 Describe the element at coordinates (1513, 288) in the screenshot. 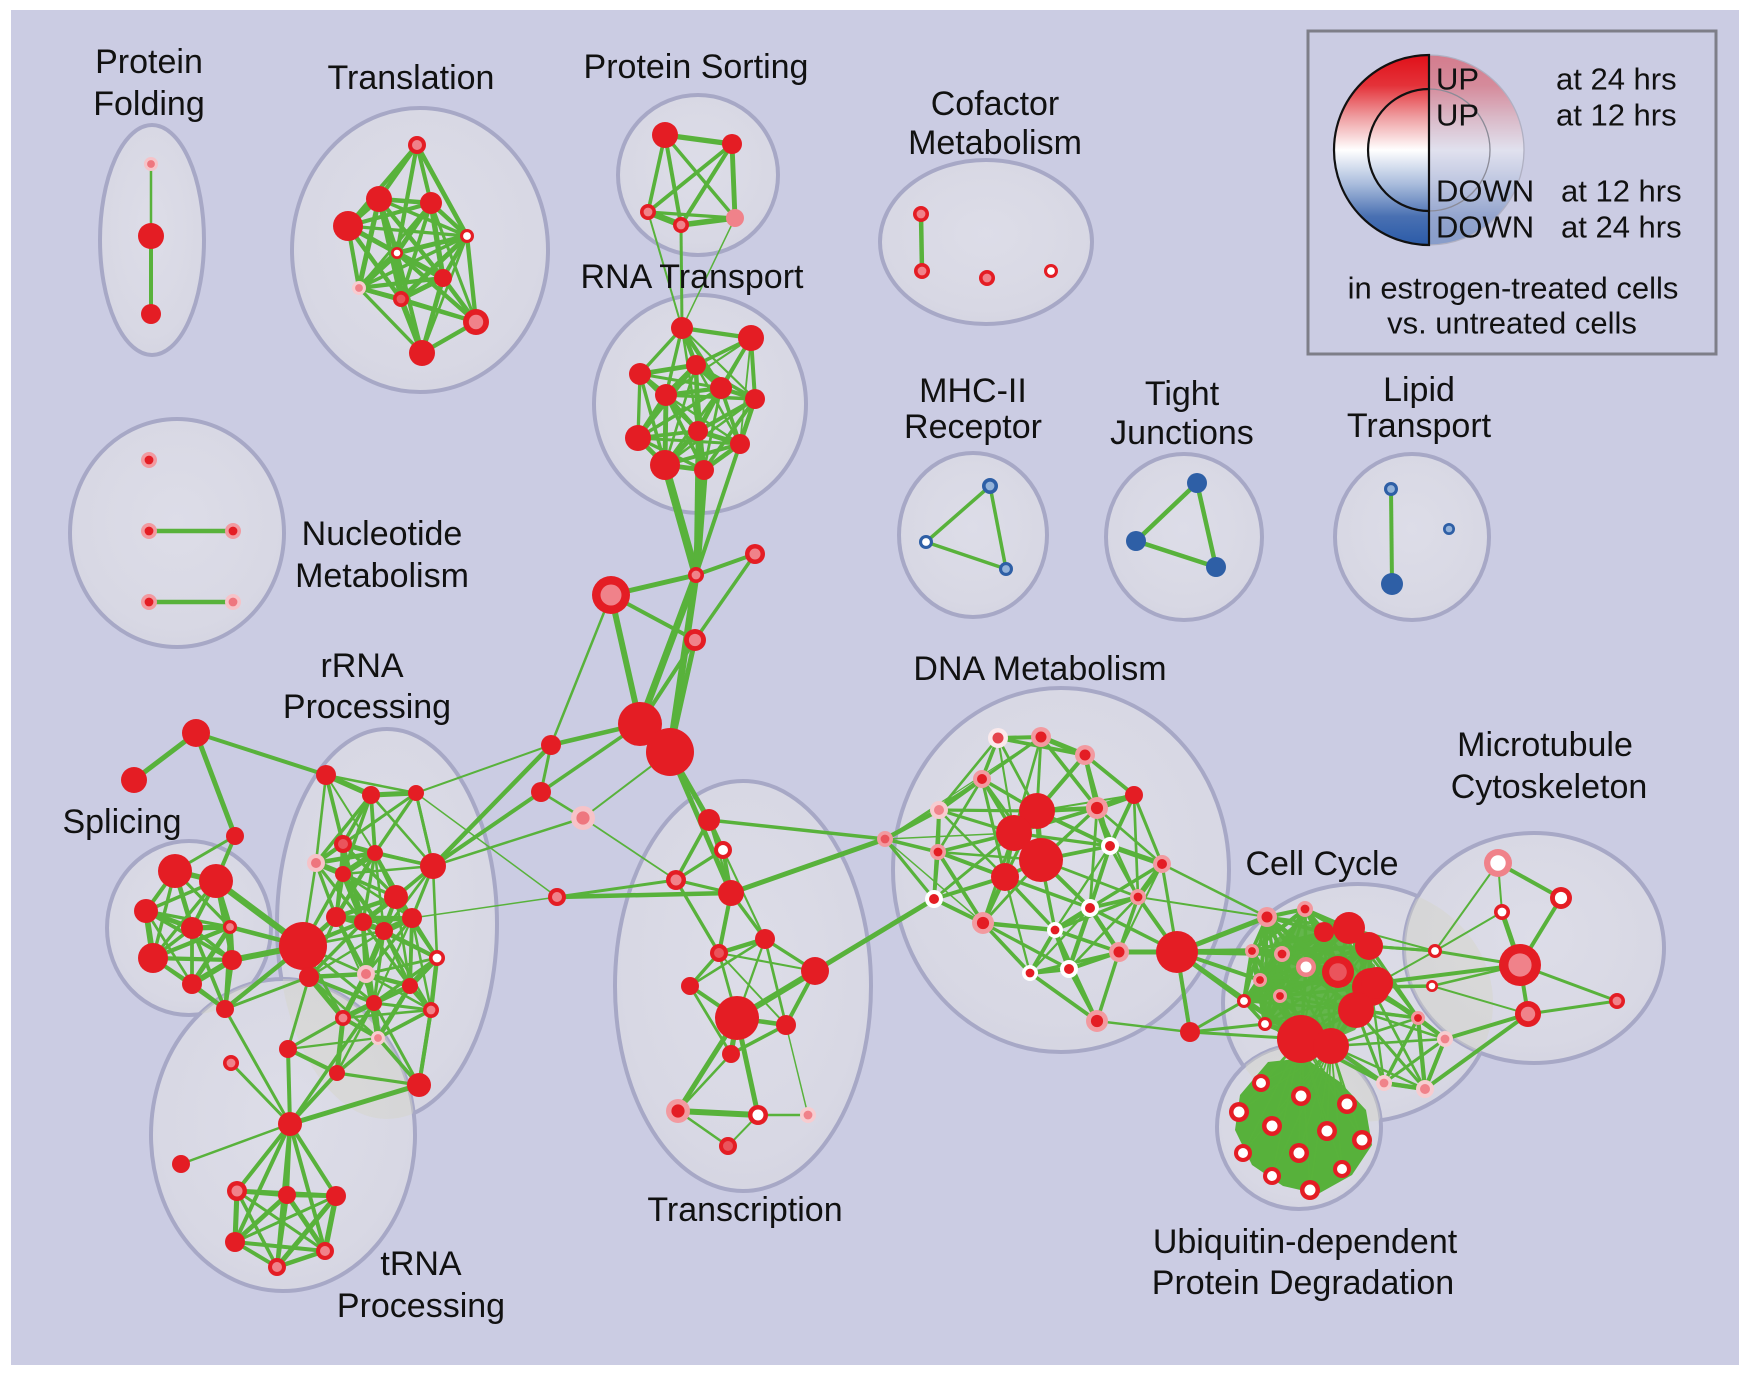

I see `svg-text: in estrogen-treated cells` at that location.